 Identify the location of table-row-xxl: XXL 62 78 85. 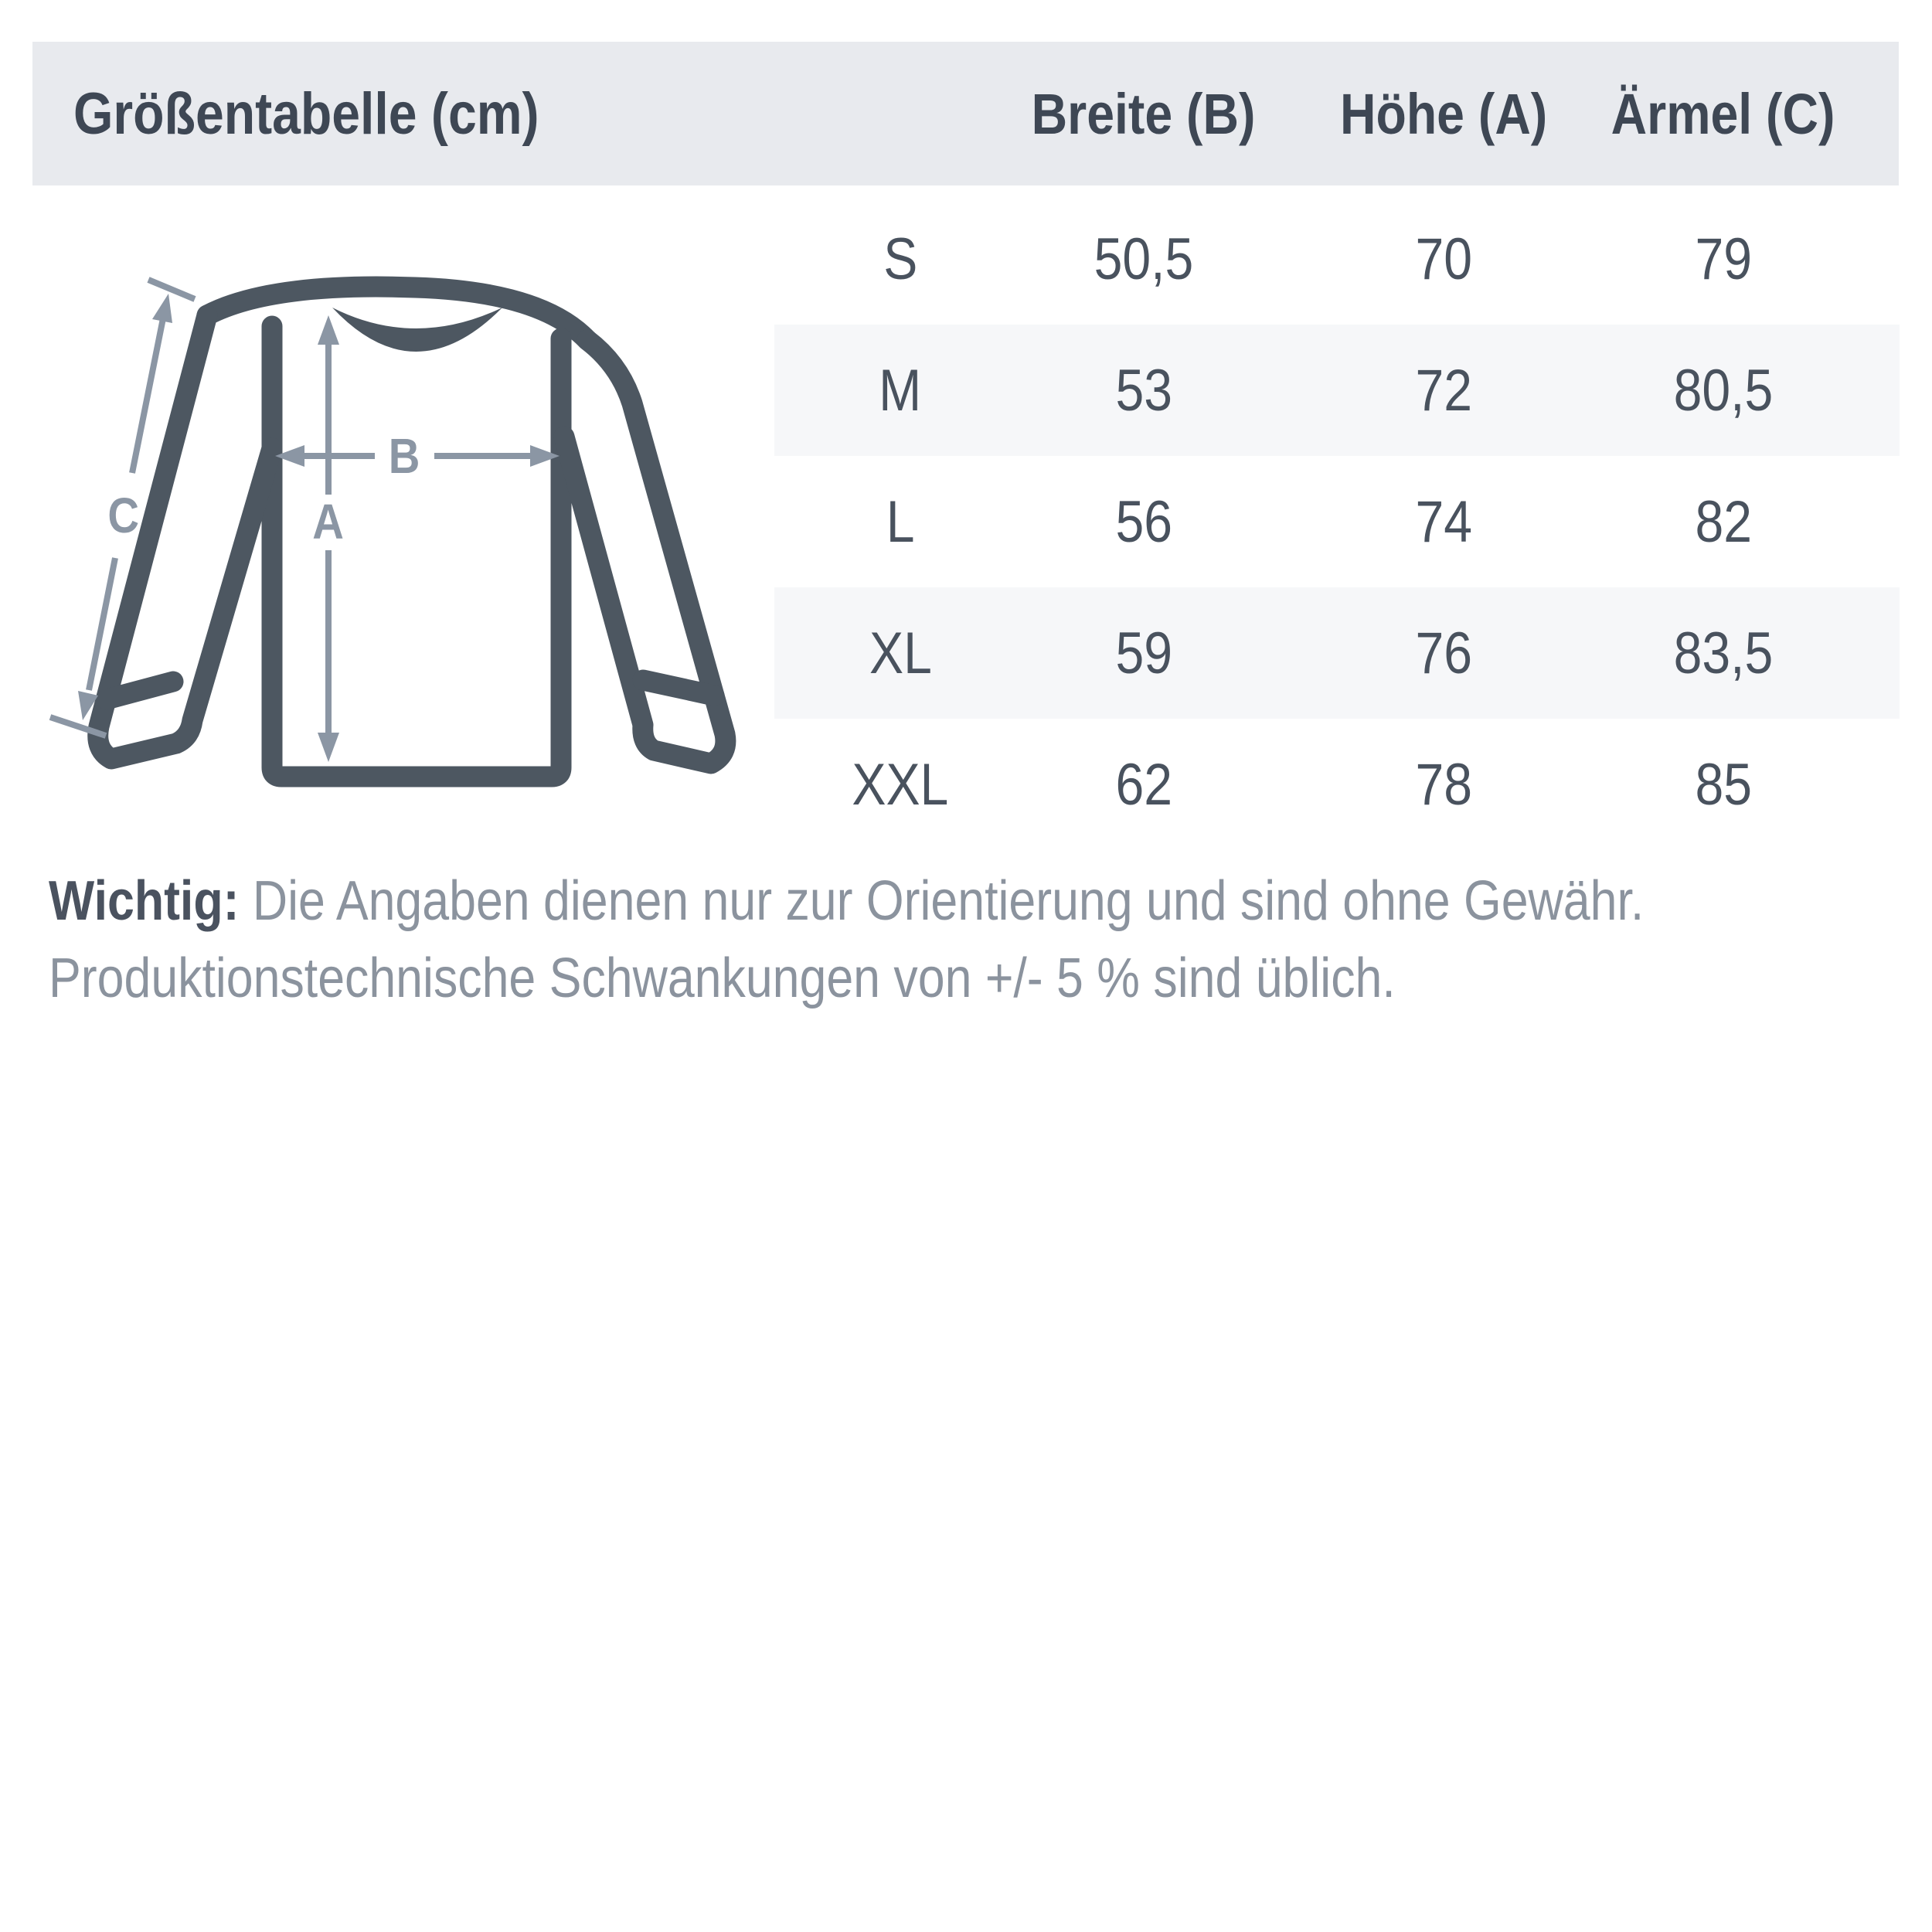
(1337, 784).